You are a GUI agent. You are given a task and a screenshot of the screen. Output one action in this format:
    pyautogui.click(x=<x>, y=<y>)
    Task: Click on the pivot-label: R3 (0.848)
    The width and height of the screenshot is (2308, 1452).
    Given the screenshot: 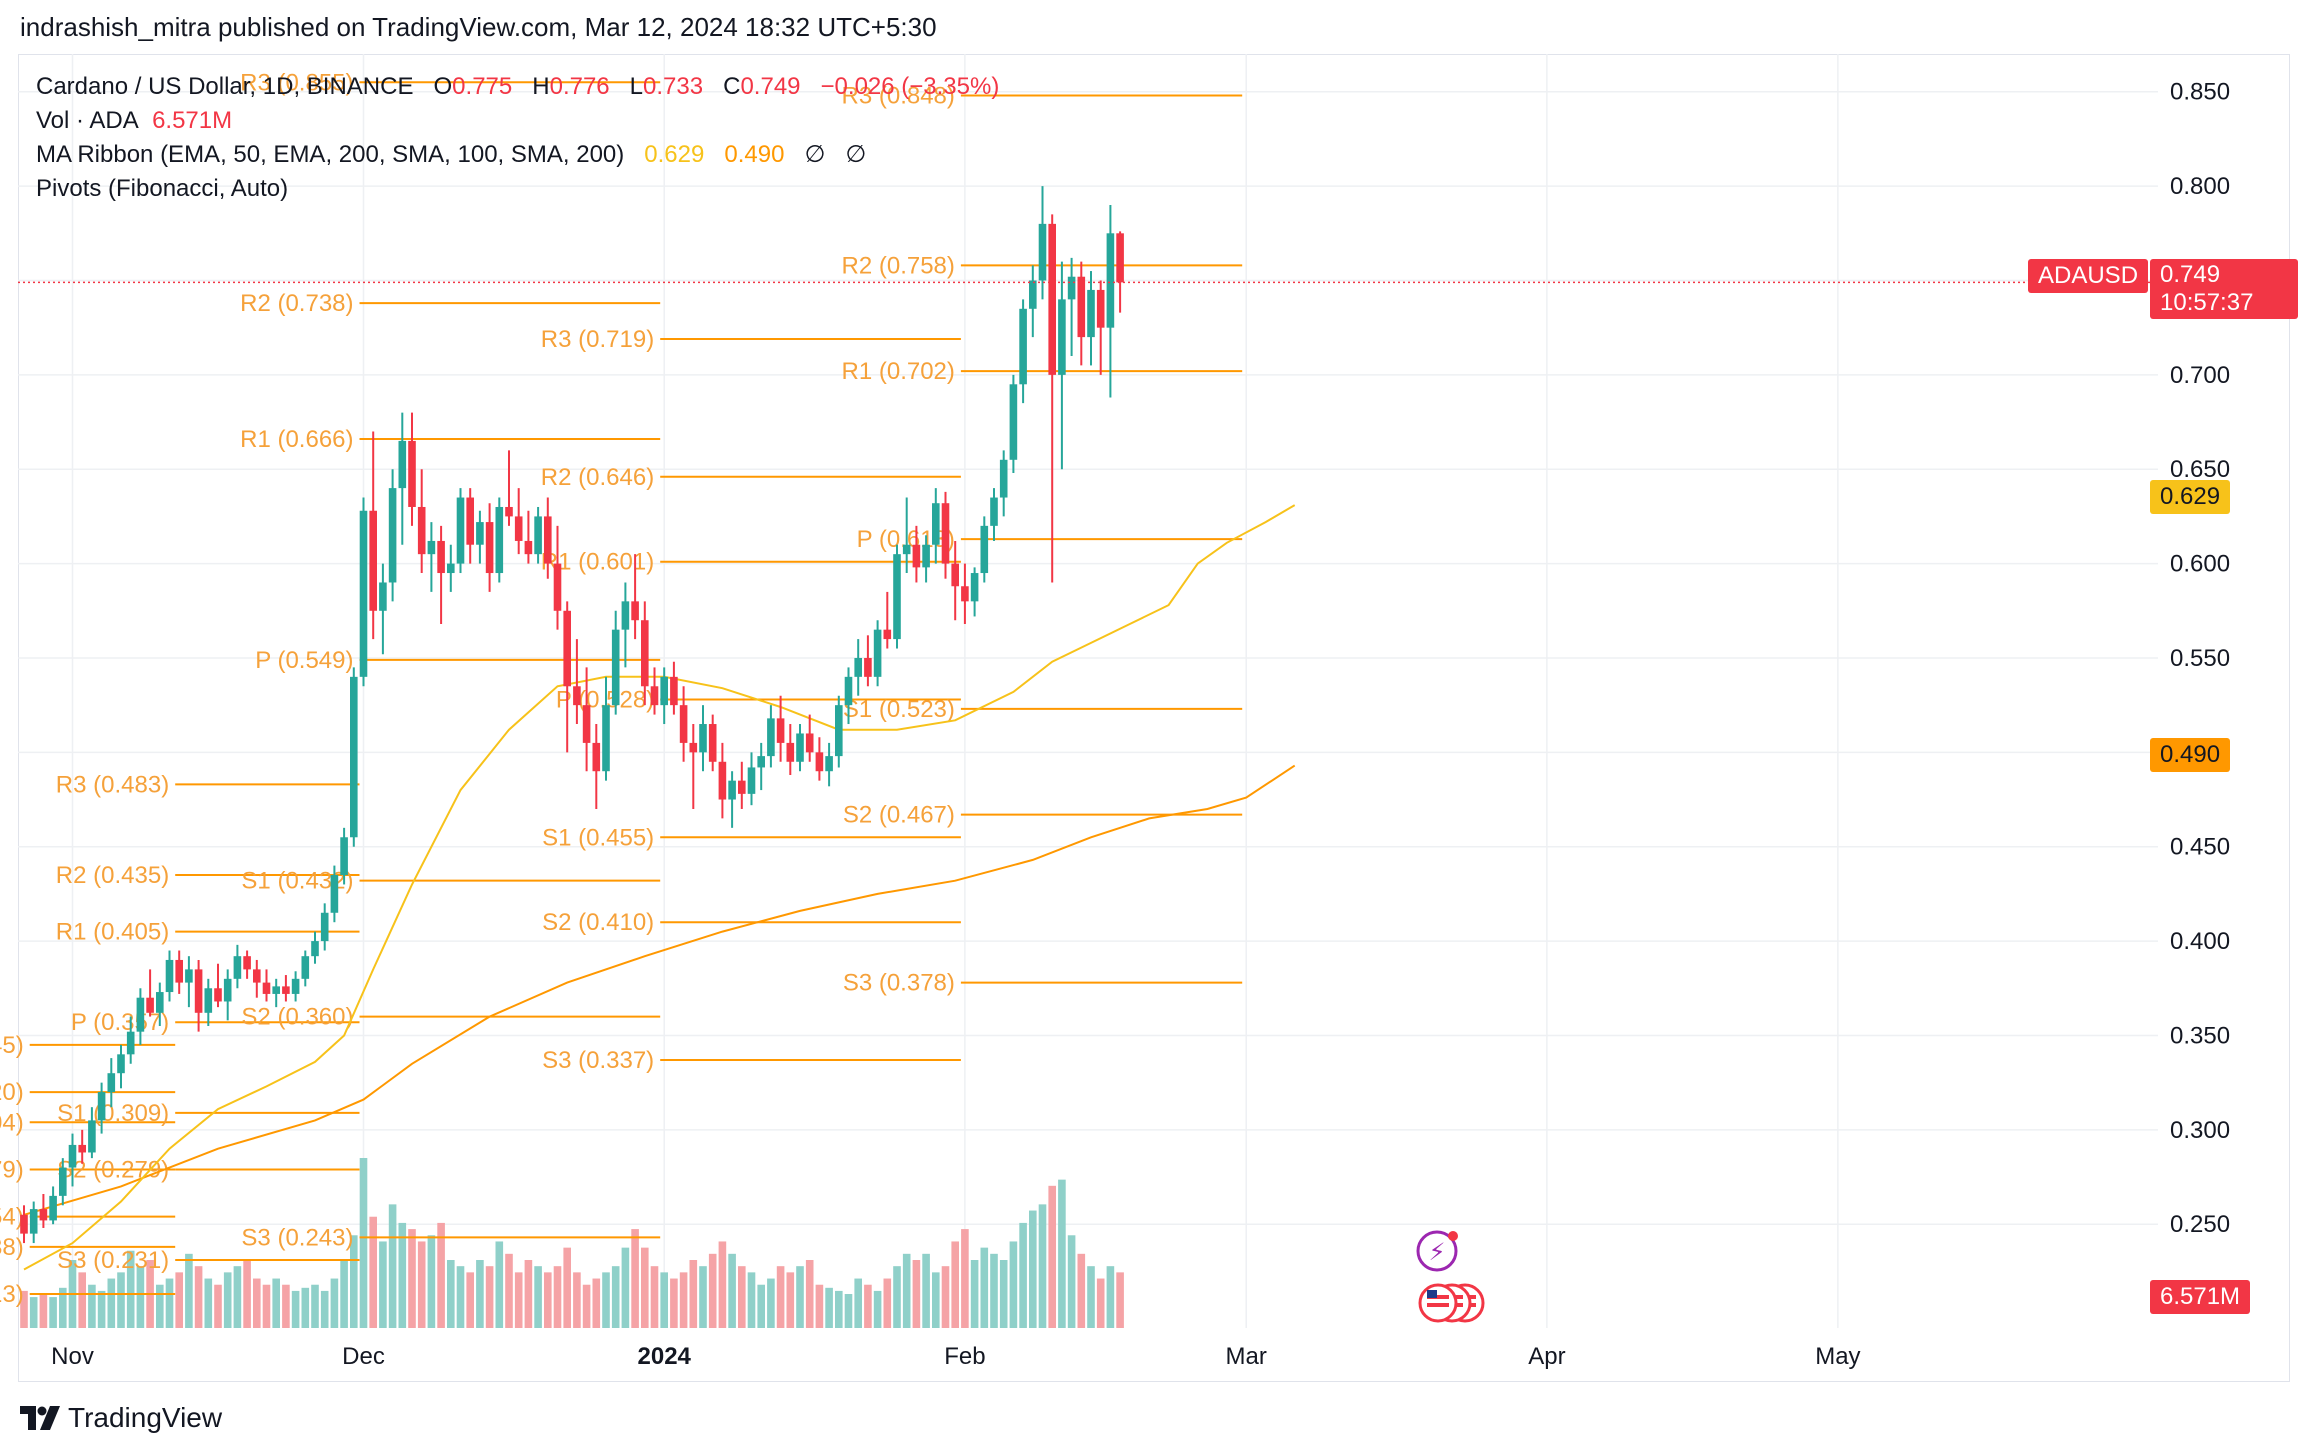 What is the action you would take?
    pyautogui.click(x=898, y=96)
    